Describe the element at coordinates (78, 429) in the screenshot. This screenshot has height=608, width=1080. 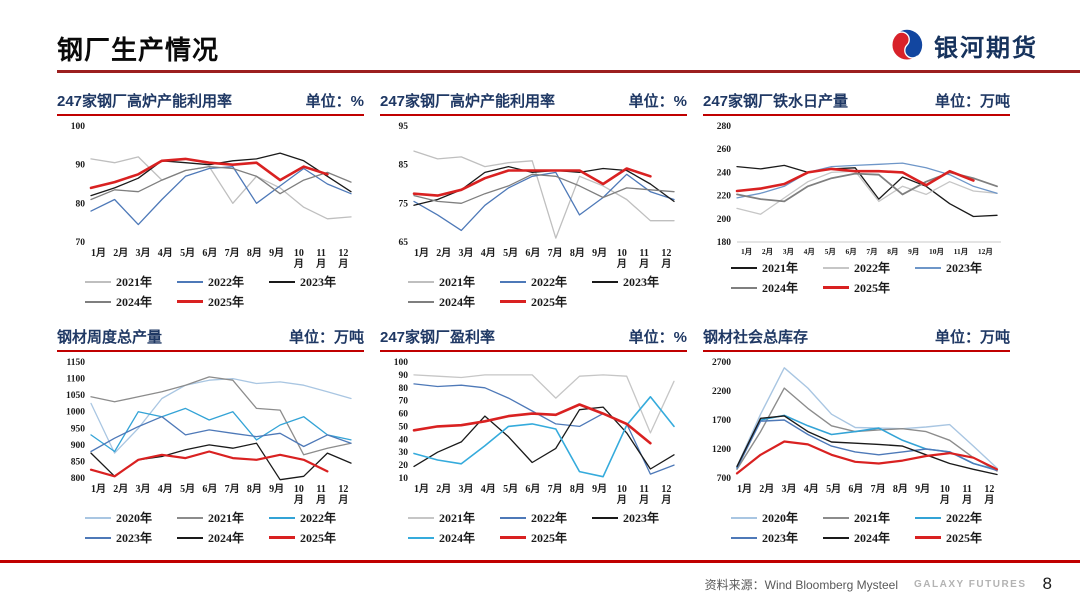
I see `svg-text: 950` at that location.